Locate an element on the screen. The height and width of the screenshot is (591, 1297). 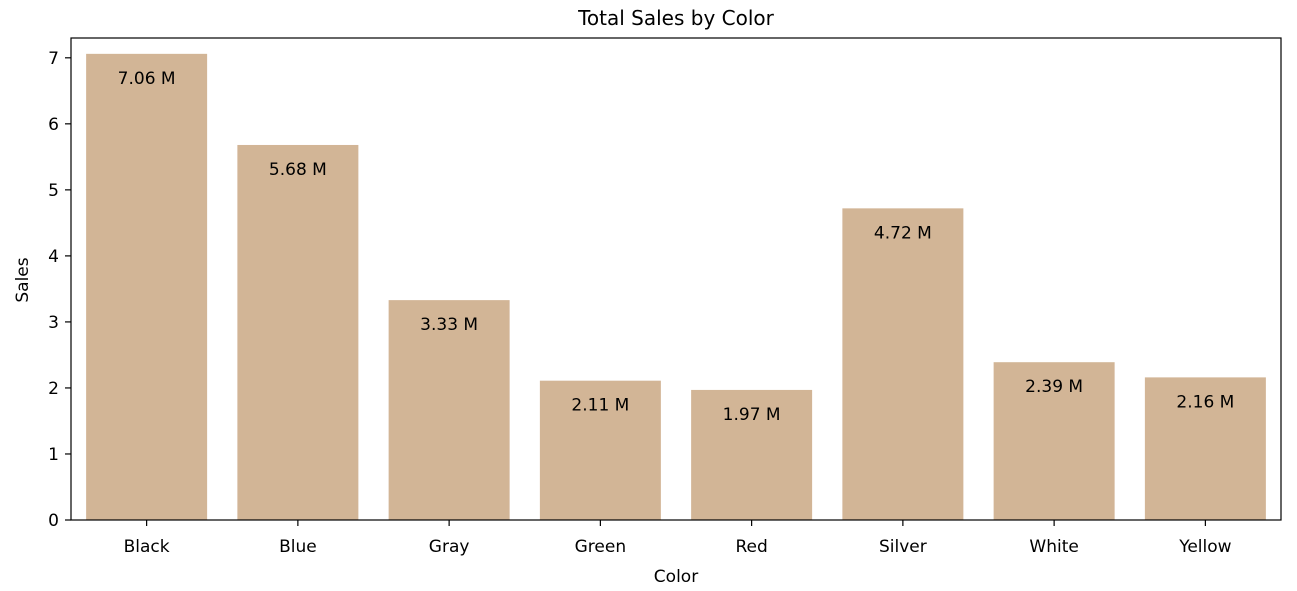
x-tick-label-gray: Gray is located at coordinates (449, 547).